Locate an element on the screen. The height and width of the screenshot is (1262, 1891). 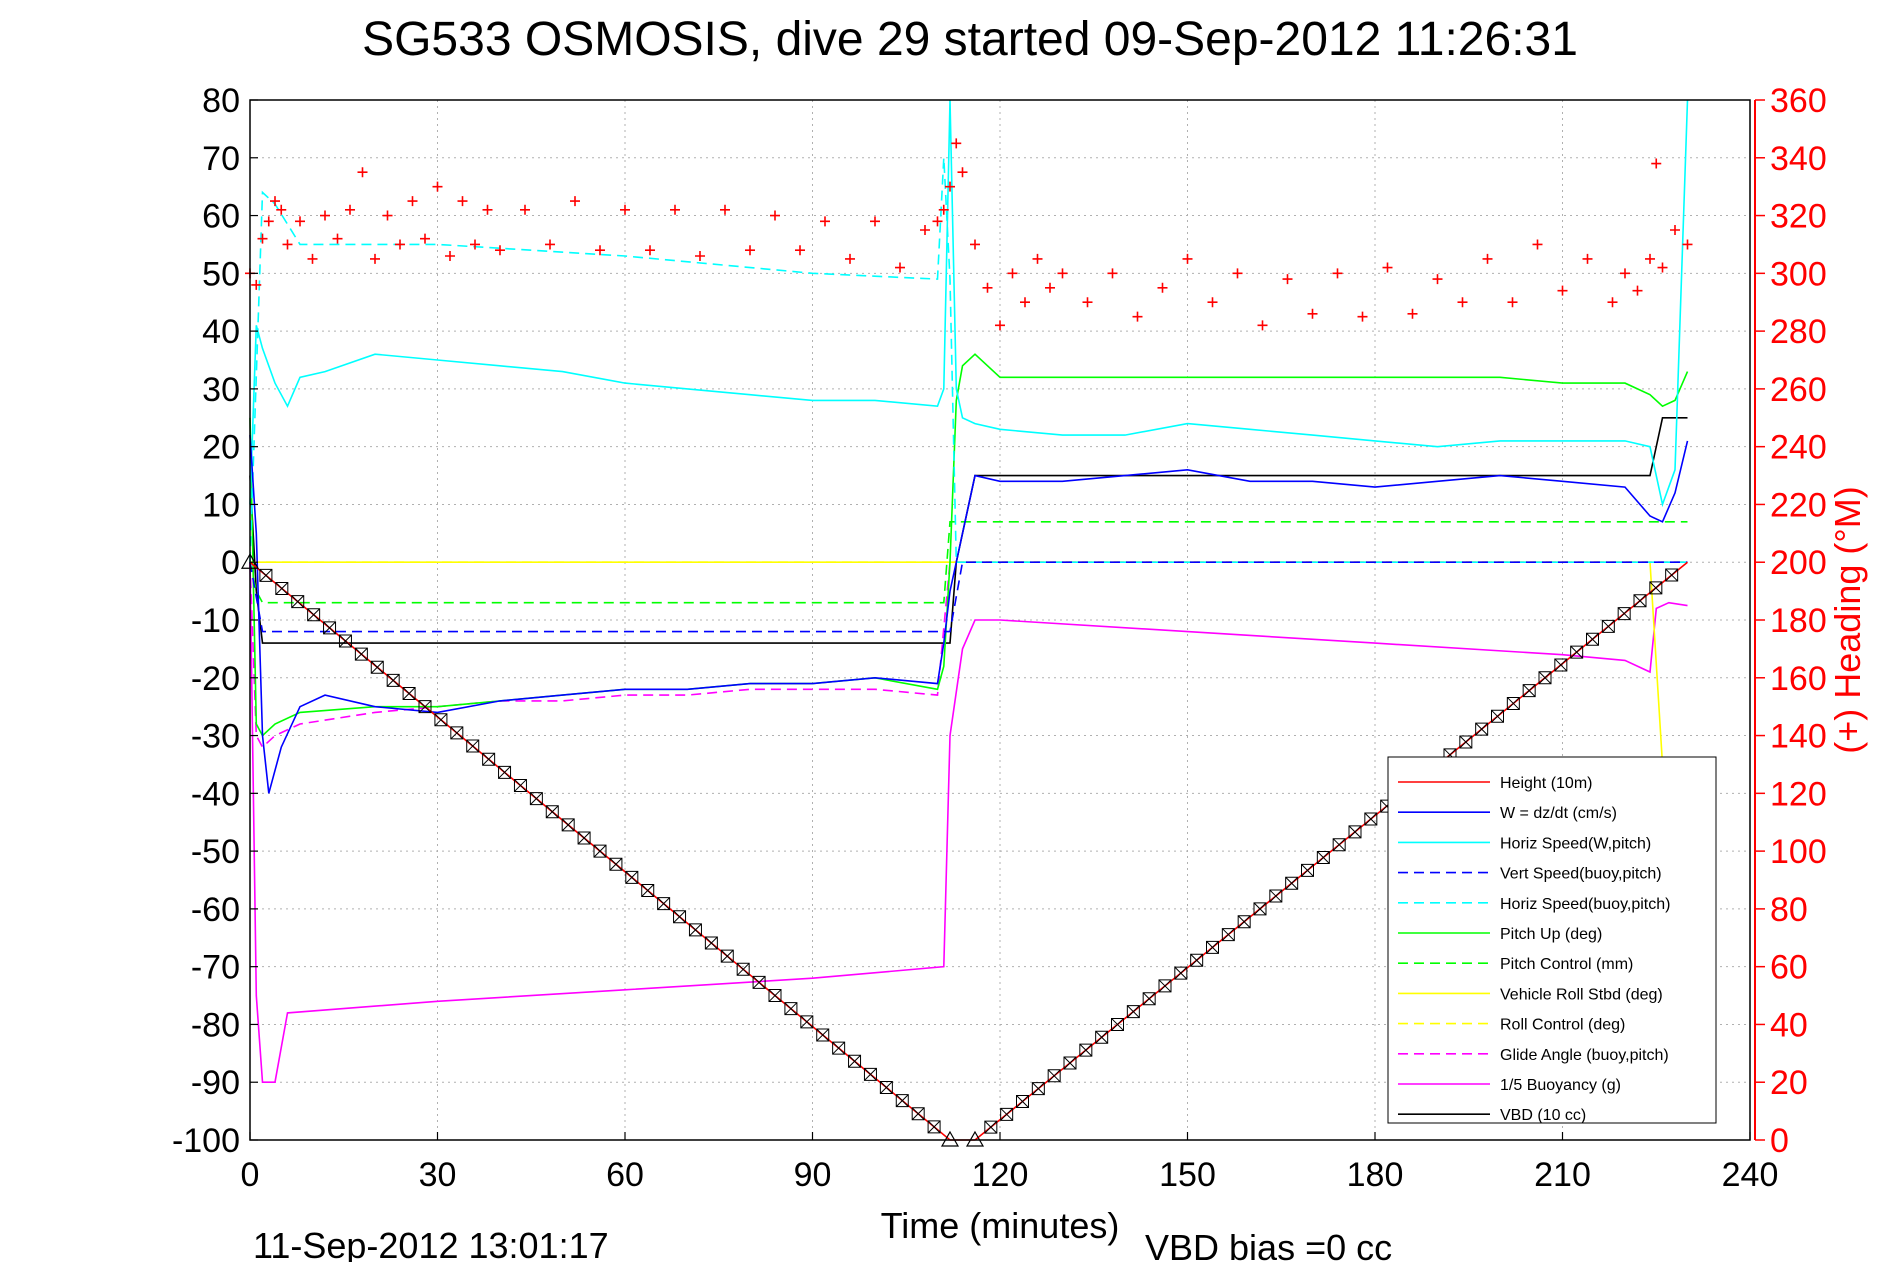
x-axis-label: Time (minutes) is located at coordinates (1000, 1225).